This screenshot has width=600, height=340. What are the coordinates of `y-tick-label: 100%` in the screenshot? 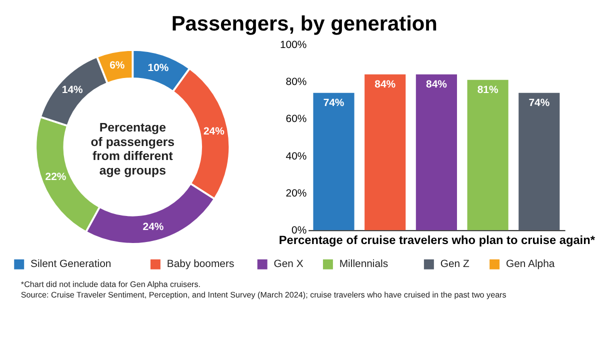 It's located at (293, 46).